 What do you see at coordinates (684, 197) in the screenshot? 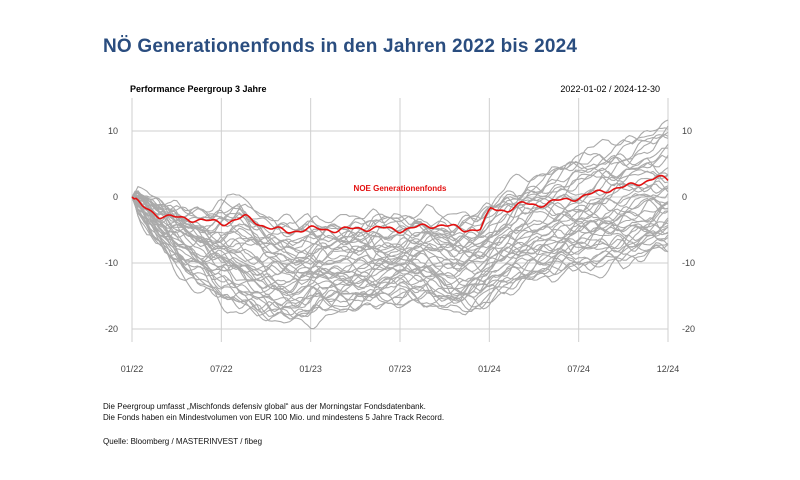
I see `y-tick-label-right: 0` at bounding box center [684, 197].